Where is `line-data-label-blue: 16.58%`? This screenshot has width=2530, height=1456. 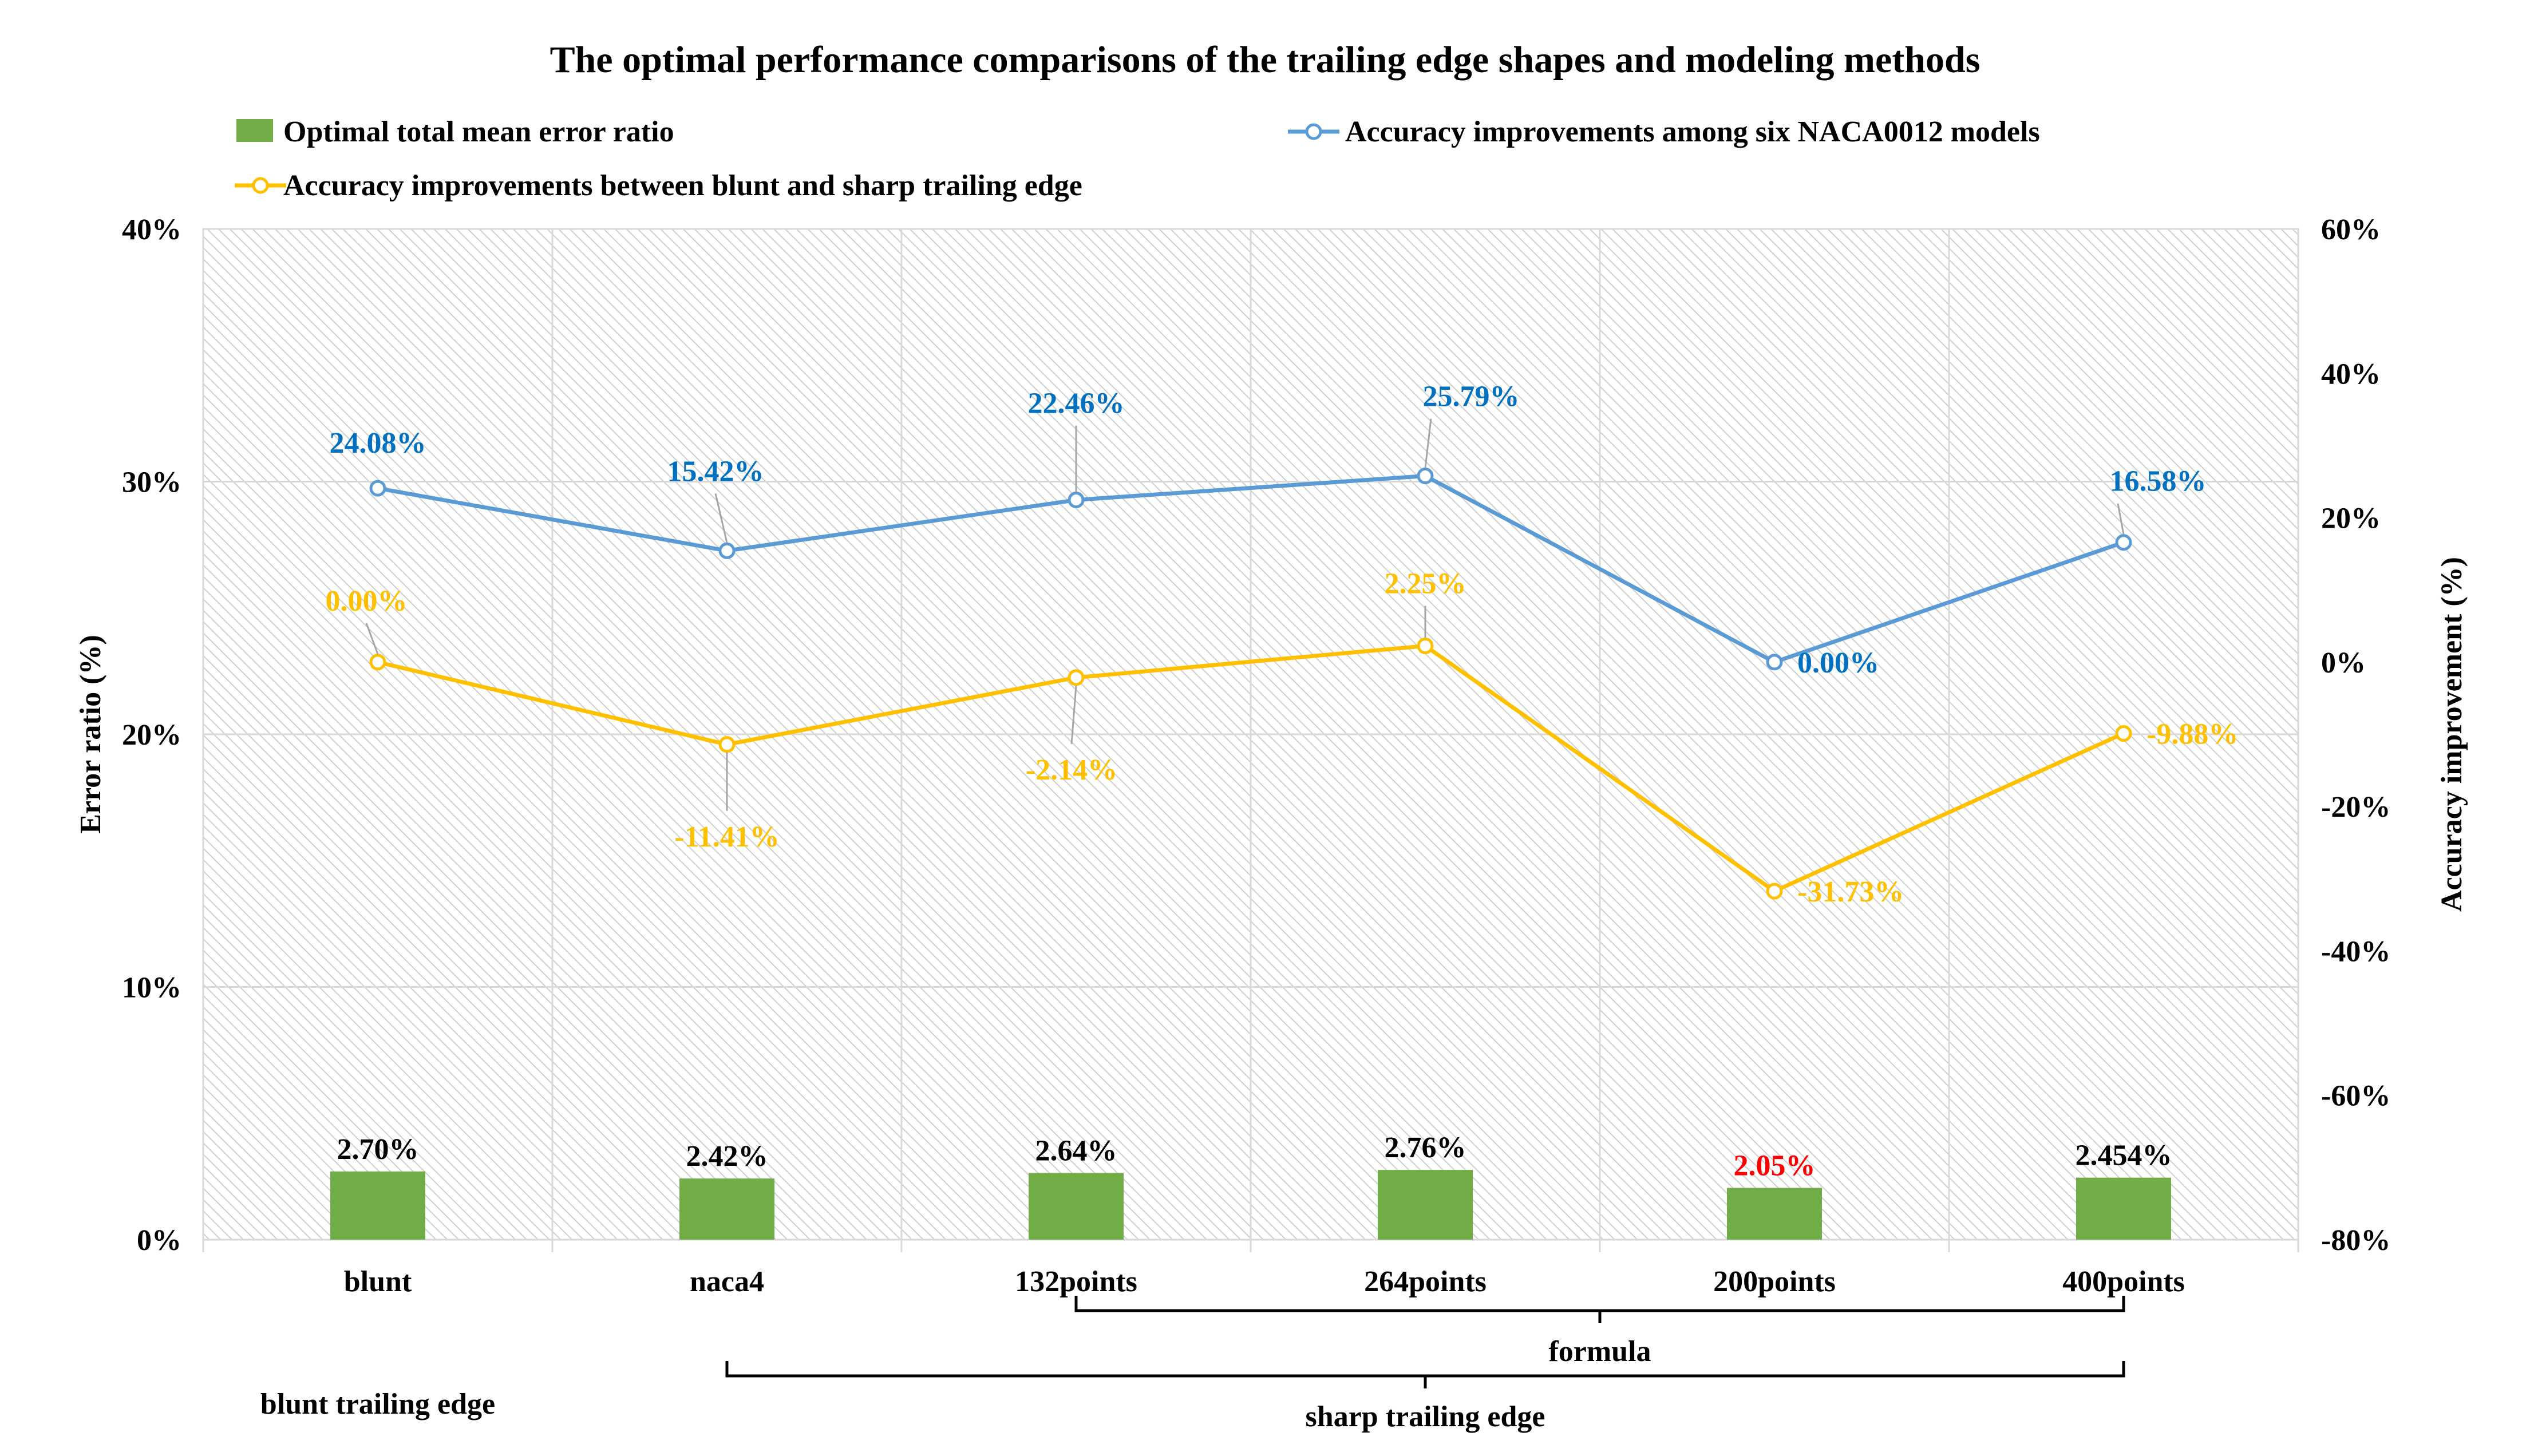
line-data-label-blue: 16.58% is located at coordinates (2158, 481).